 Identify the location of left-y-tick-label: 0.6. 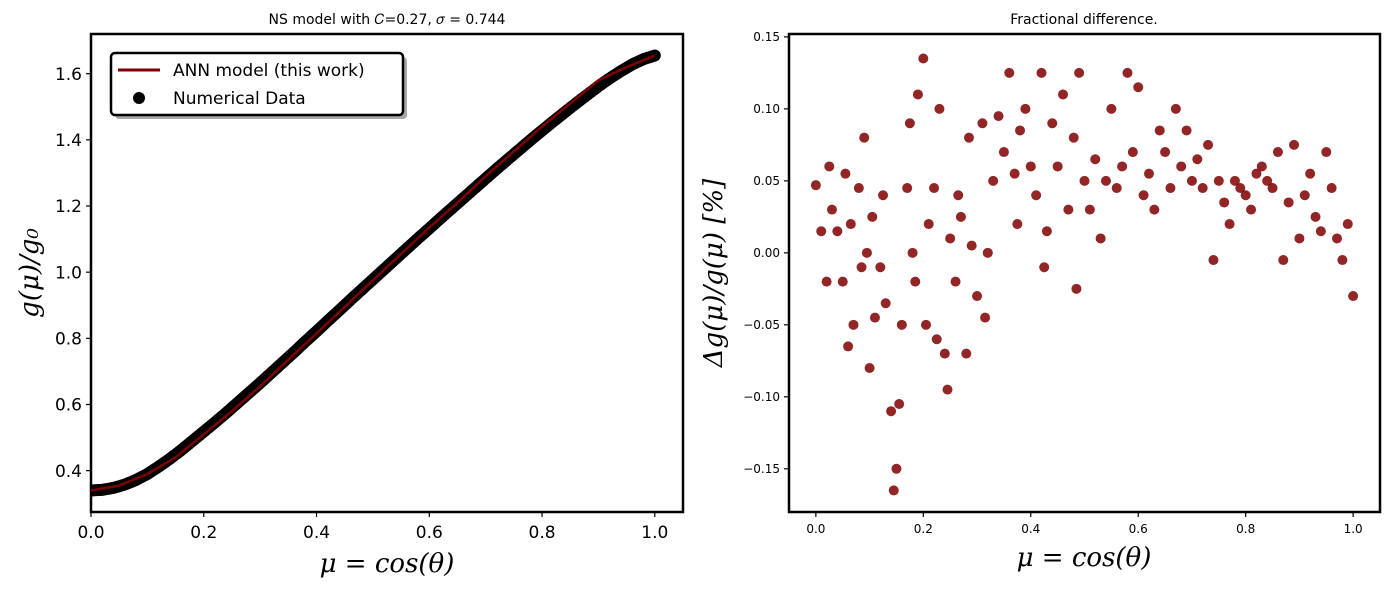
(68, 406).